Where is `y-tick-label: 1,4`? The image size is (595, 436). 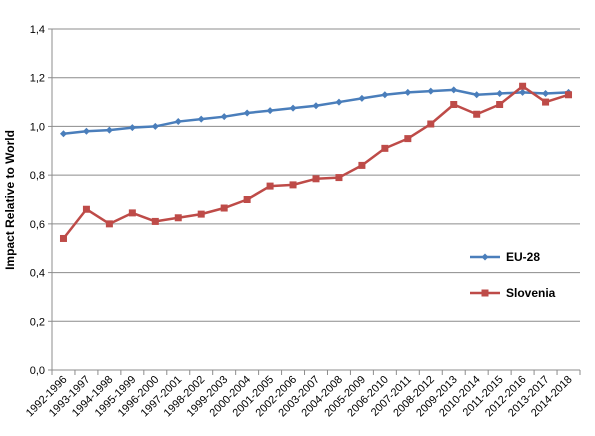 y-tick-label: 1,4 is located at coordinates (37, 30).